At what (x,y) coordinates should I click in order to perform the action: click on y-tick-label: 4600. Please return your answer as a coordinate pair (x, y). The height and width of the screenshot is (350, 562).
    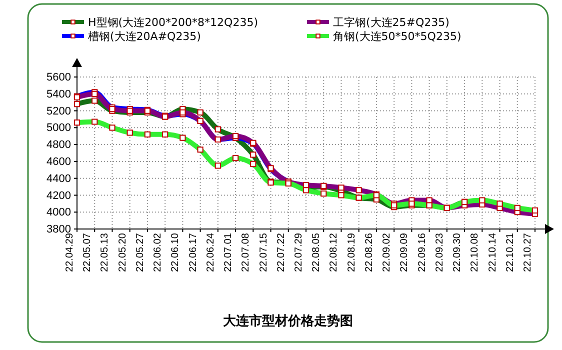
    Looking at the image, I should click on (58, 162).